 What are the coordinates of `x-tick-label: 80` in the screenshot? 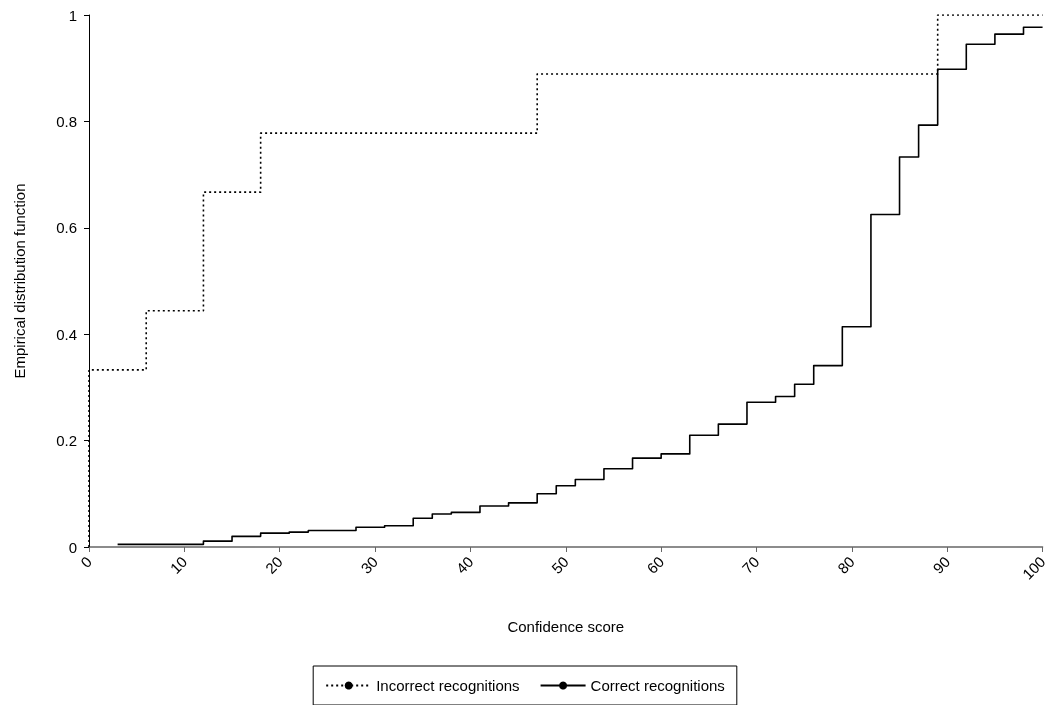 It's located at (846, 564).